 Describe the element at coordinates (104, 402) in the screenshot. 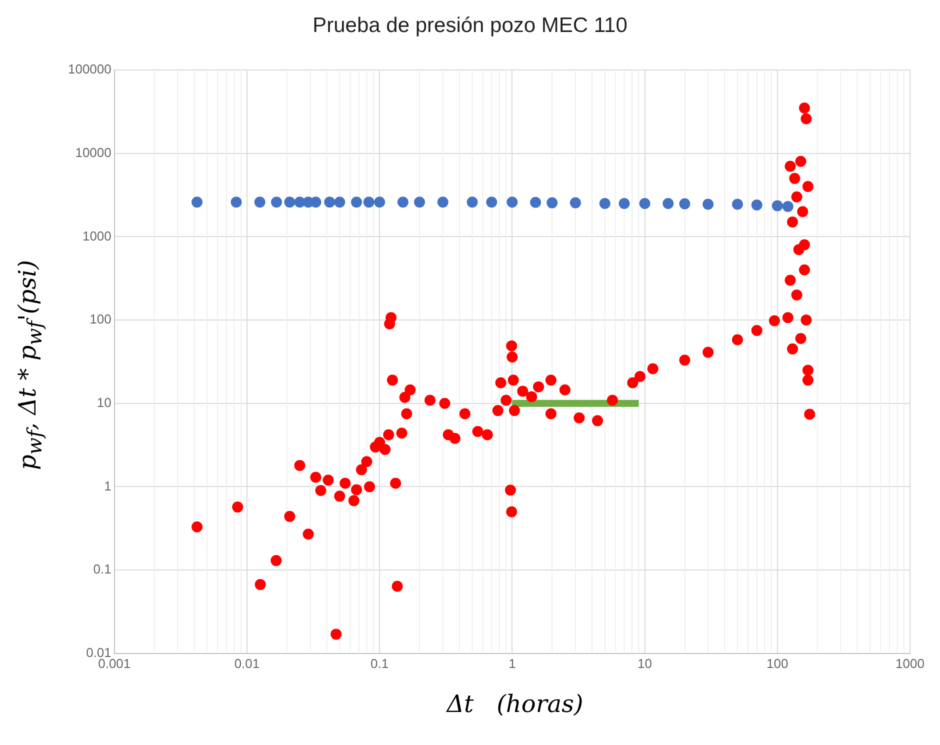

I see `y-tick-label: 10` at that location.